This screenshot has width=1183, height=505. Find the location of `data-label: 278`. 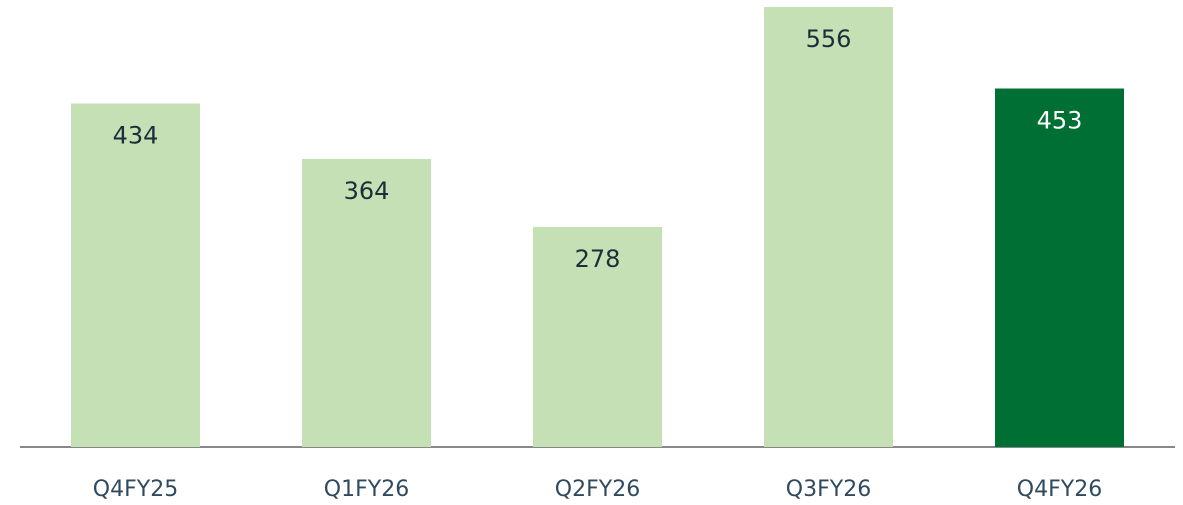

data-label: 278 is located at coordinates (598, 259).